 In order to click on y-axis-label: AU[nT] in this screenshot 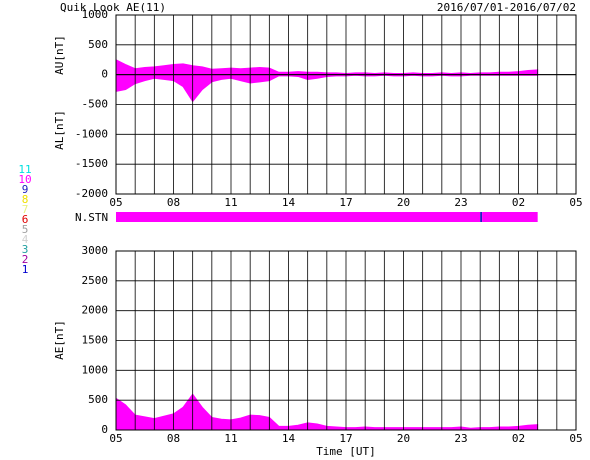, I will do `click(59, 55)`.